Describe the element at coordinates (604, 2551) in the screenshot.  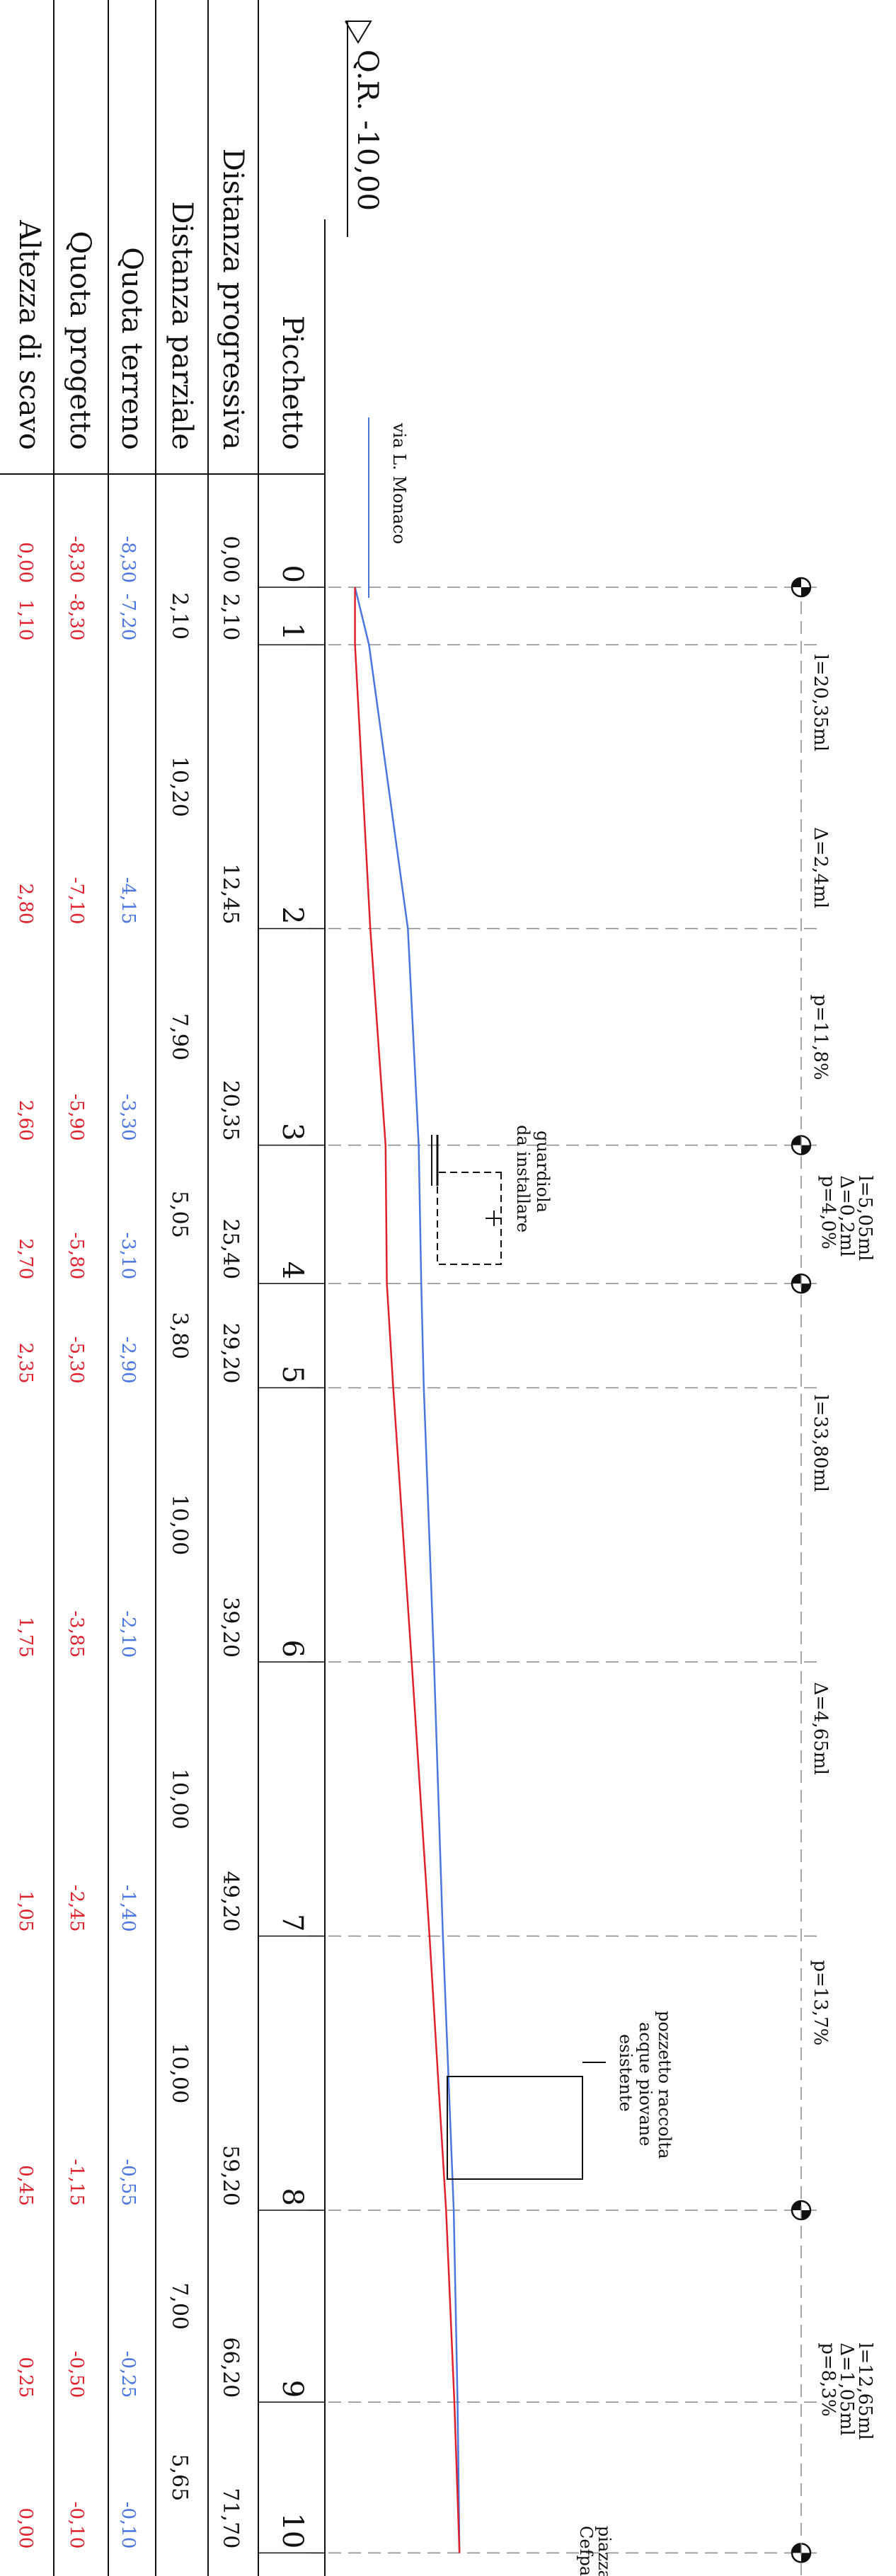
I see `end-label-1: piazza` at that location.